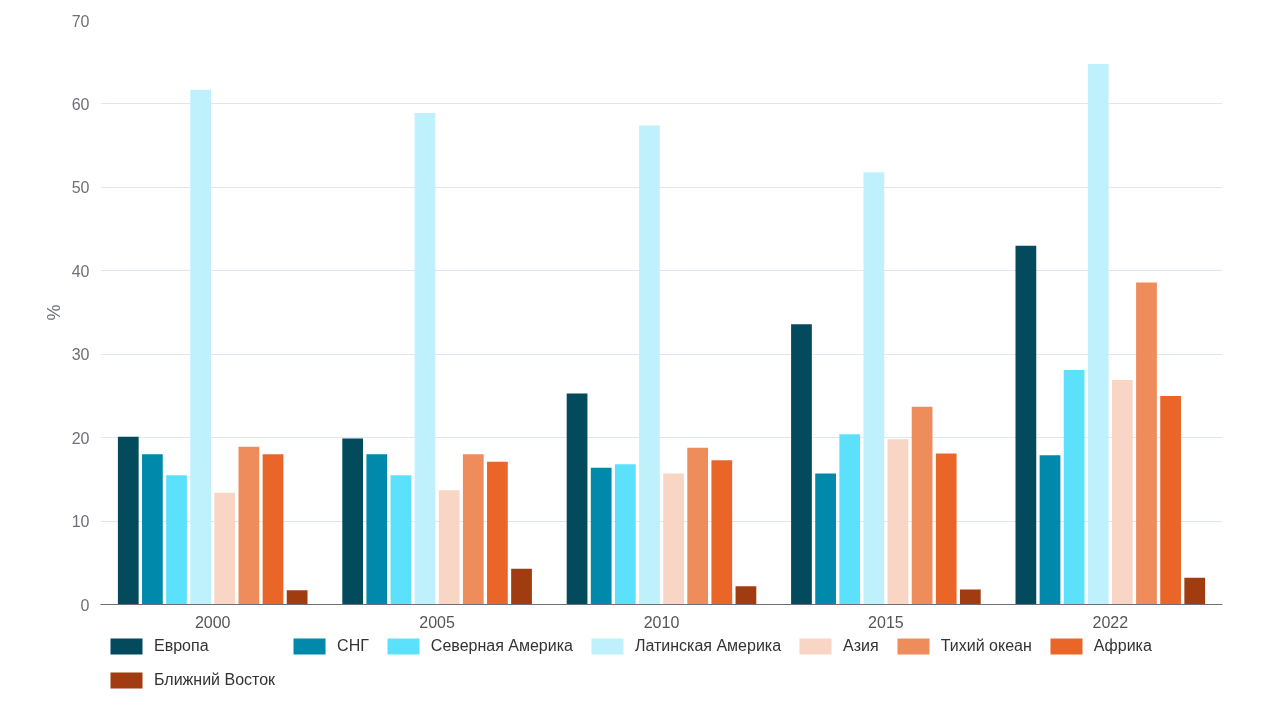 This screenshot has width=1277, height=706. Describe the element at coordinates (85, 605) in the screenshot. I see `y-tick-label: 0` at that location.